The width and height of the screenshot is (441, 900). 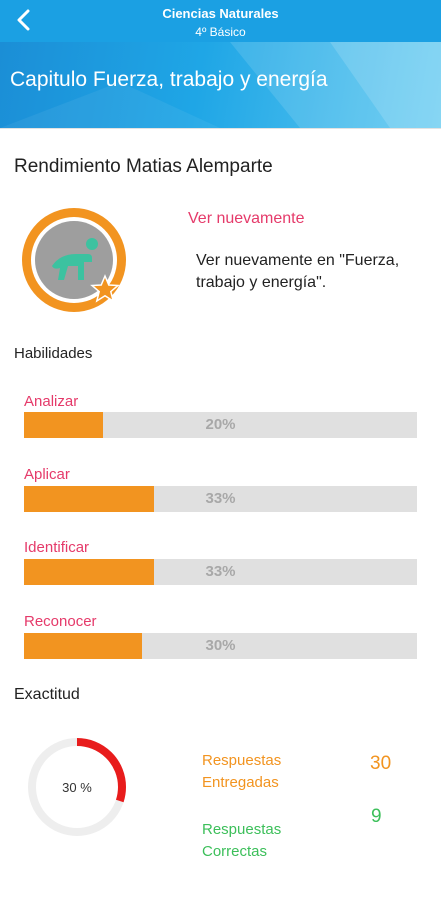 I want to click on skill-label-identificar: Identificar, so click(x=57, y=547).